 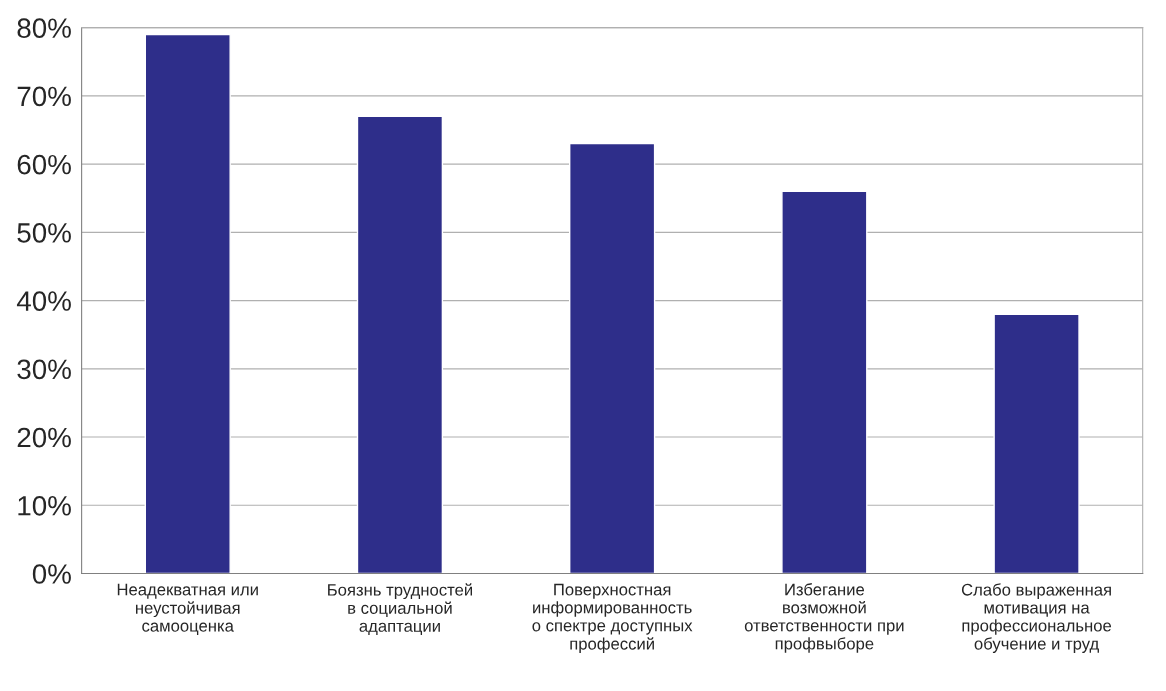 What do you see at coordinates (44, 96) in the screenshot?
I see `y-tick-label: 70%` at bounding box center [44, 96].